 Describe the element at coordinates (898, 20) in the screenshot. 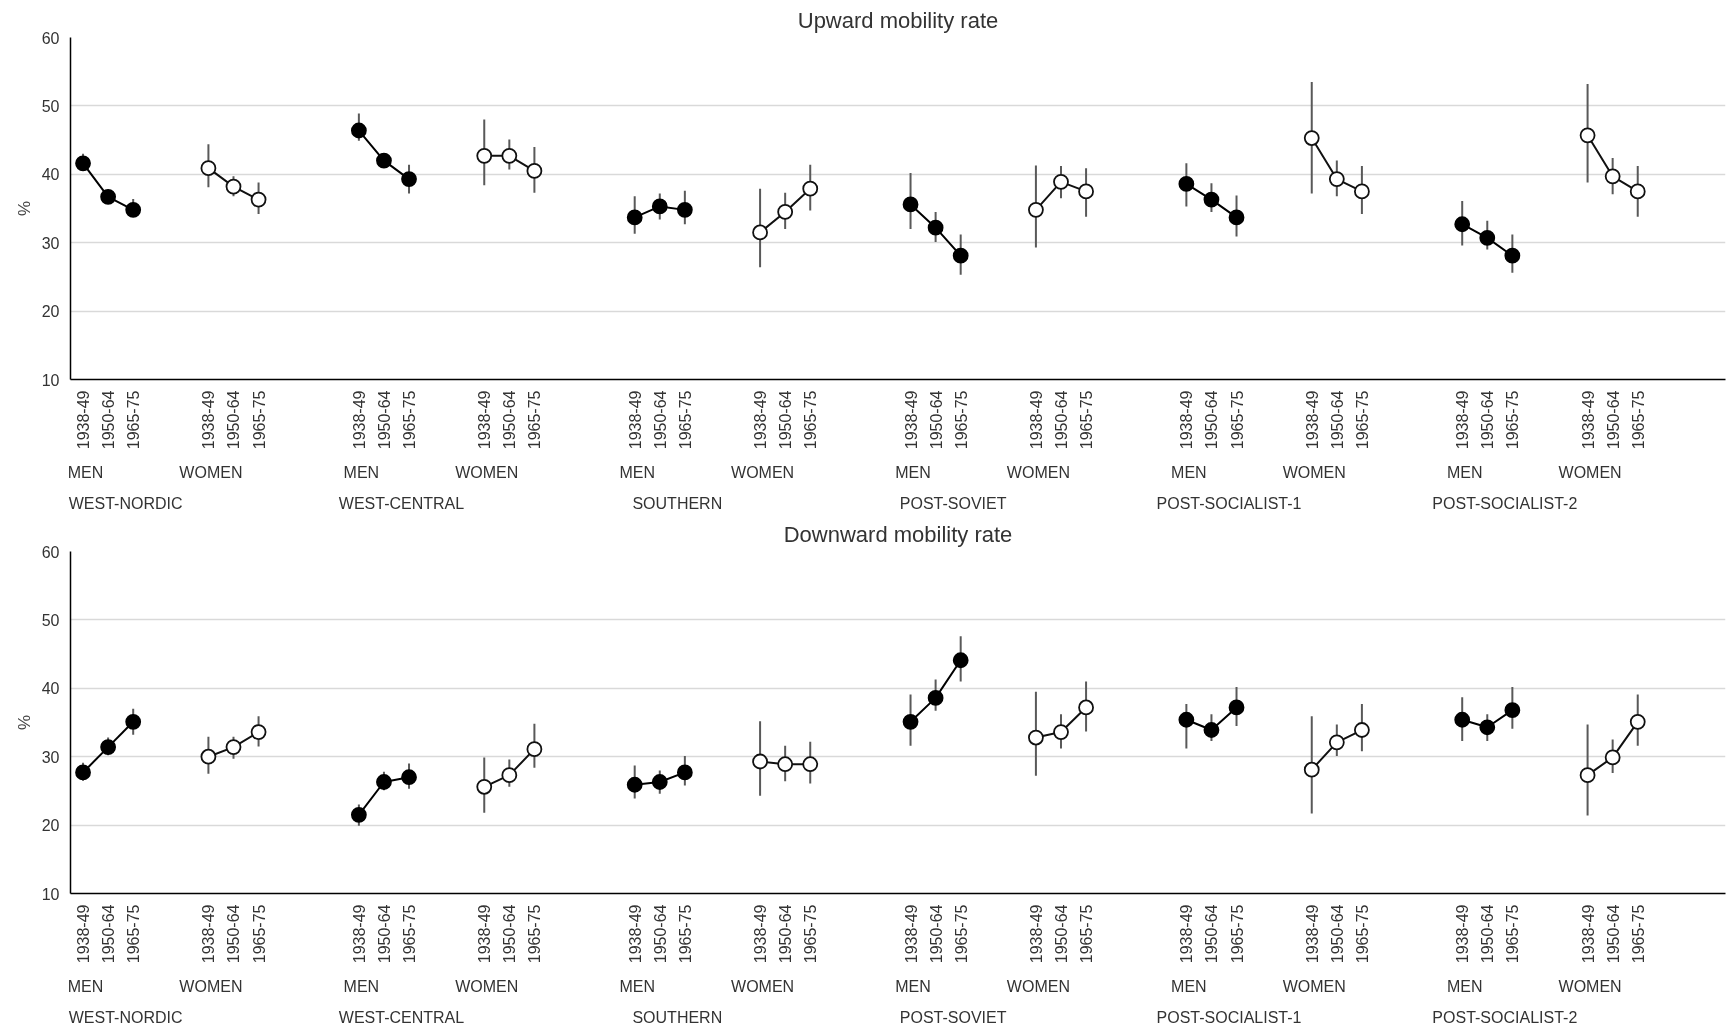

I see `chart-title: Upward mobility rate` at that location.